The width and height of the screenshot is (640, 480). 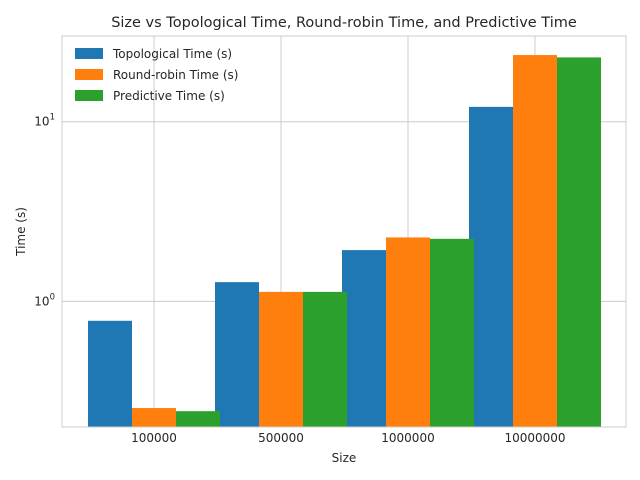 I want to click on legend-label: Topological Time (s), so click(x=172, y=54).